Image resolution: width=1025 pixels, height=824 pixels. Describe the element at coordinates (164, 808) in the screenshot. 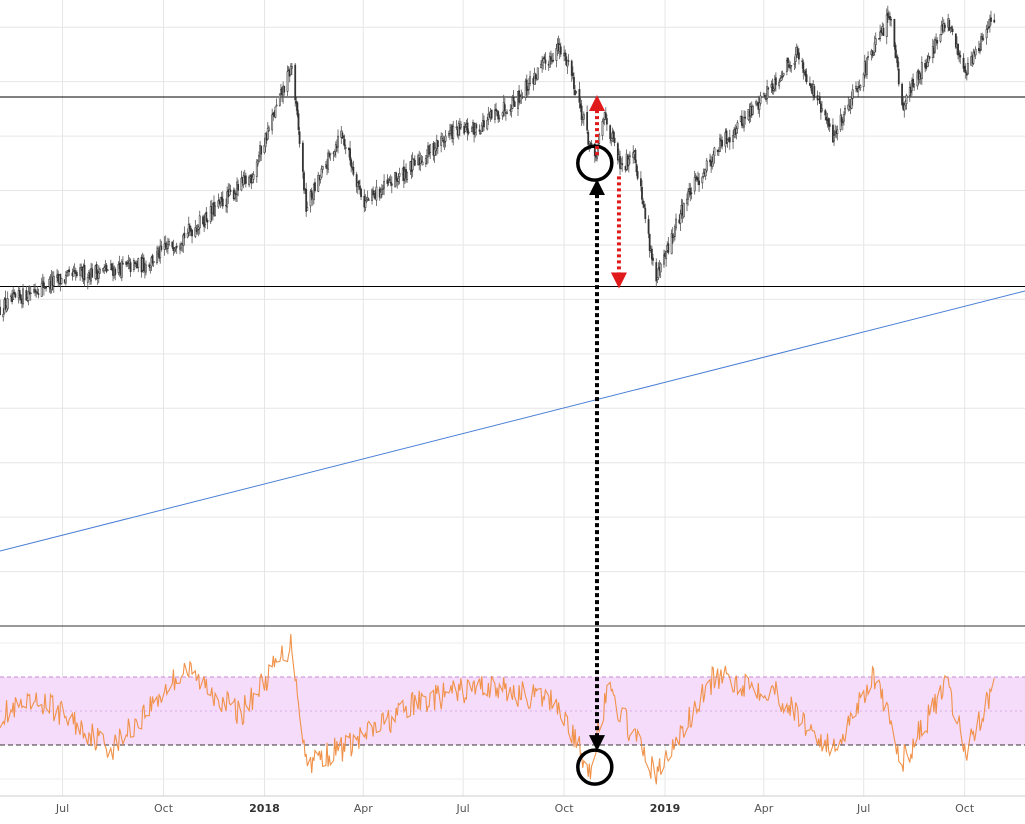

I see `x-tick-label-1: Oct` at that location.